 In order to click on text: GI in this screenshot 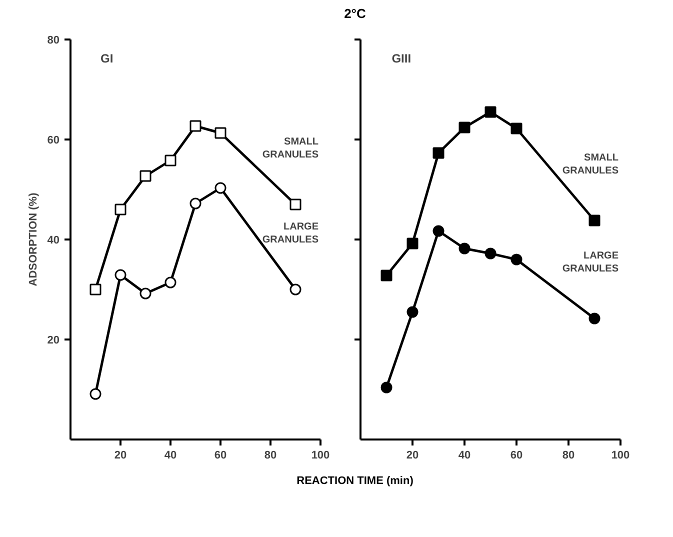, I will do `click(107, 58)`.